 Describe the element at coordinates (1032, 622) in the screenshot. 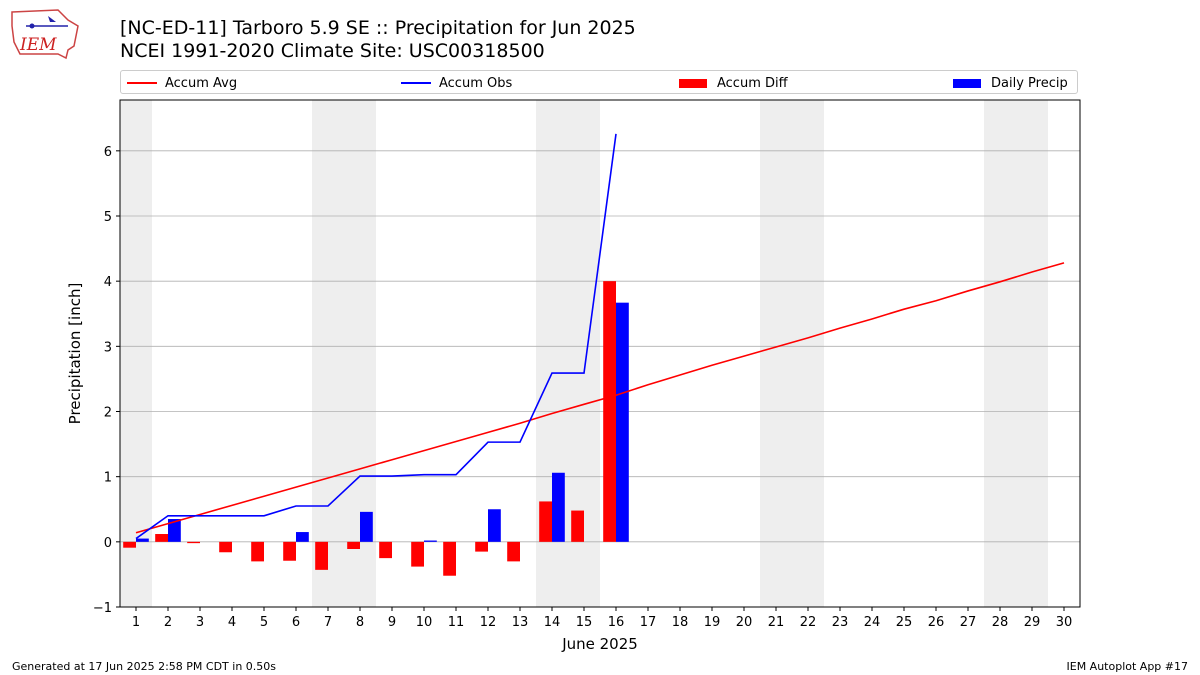

I see `x-tick-label-29: 29` at that location.